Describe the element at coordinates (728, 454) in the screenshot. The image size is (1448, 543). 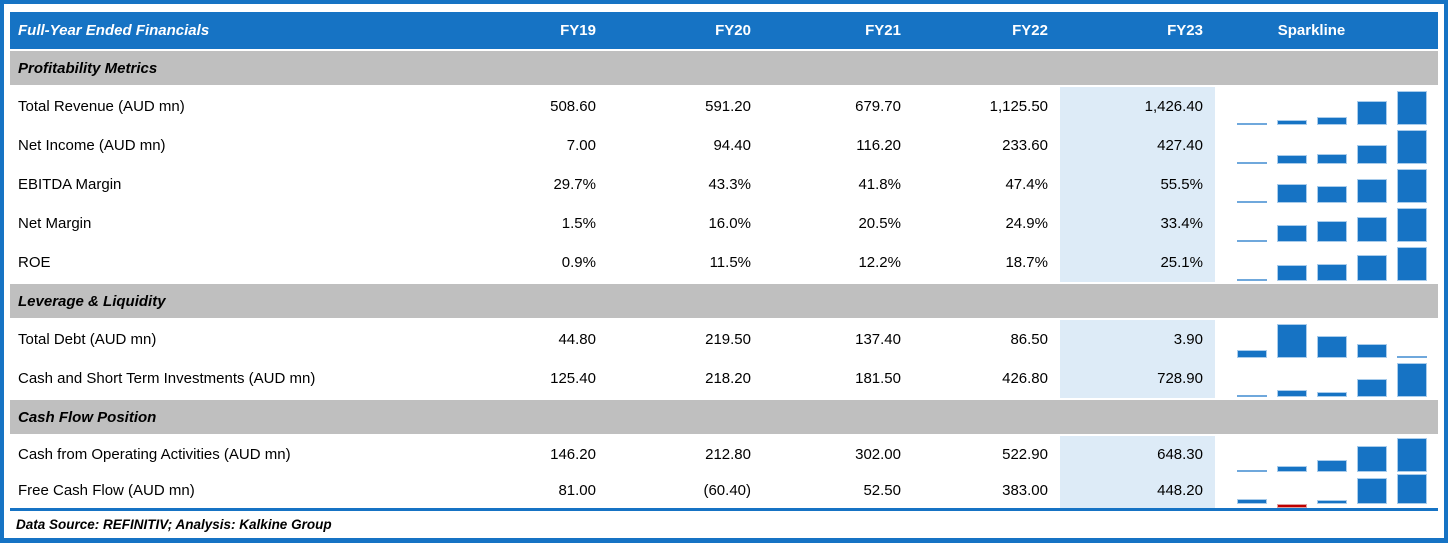
I see `cell-fy20: 212.80` at that location.